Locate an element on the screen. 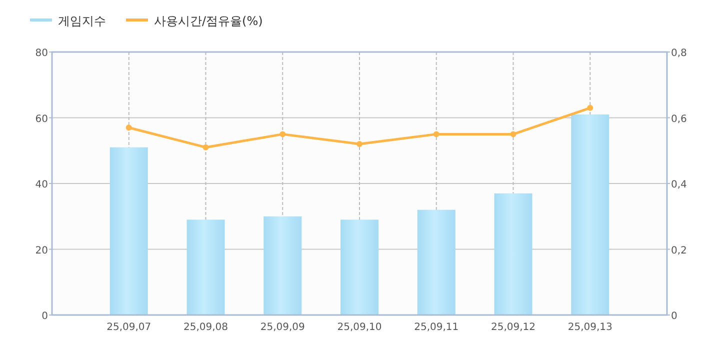 Image resolution: width=720 pixels, height=350 pixels. y-tick-label: 60 is located at coordinates (41, 119).